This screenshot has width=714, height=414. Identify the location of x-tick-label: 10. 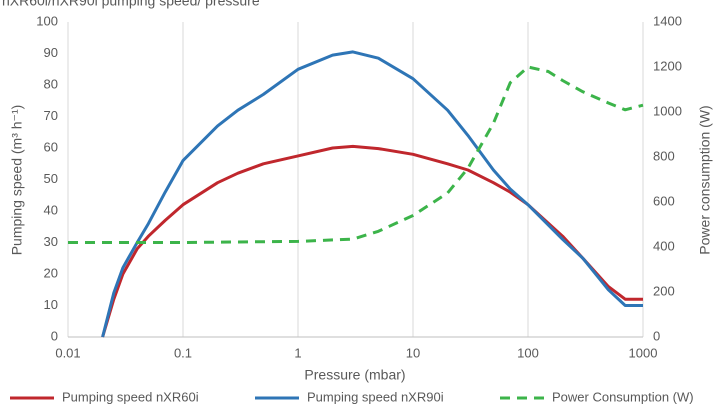
(413, 352).